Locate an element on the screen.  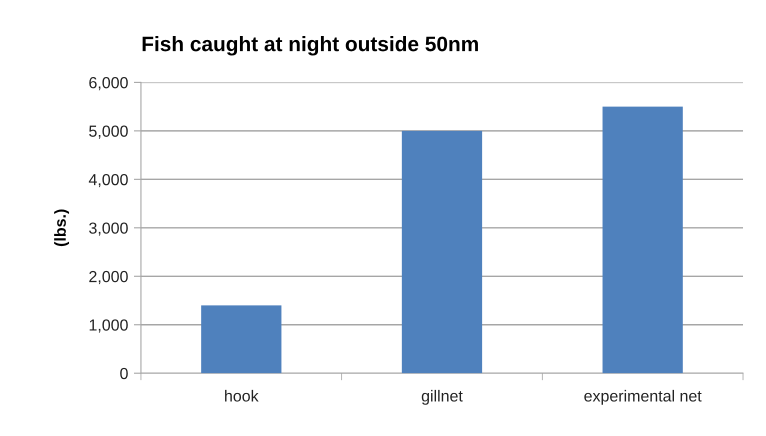
y-tick-label: 3,000 is located at coordinates (108, 229).